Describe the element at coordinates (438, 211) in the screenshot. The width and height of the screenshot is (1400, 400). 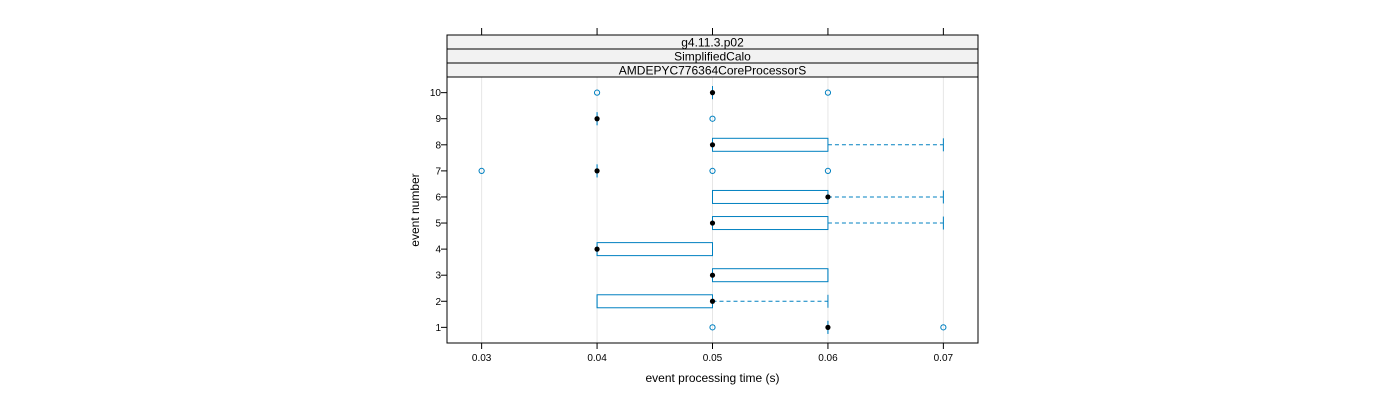
I see `y-axis: 1 2 3 4 5 6 7 8 9 10` at that location.